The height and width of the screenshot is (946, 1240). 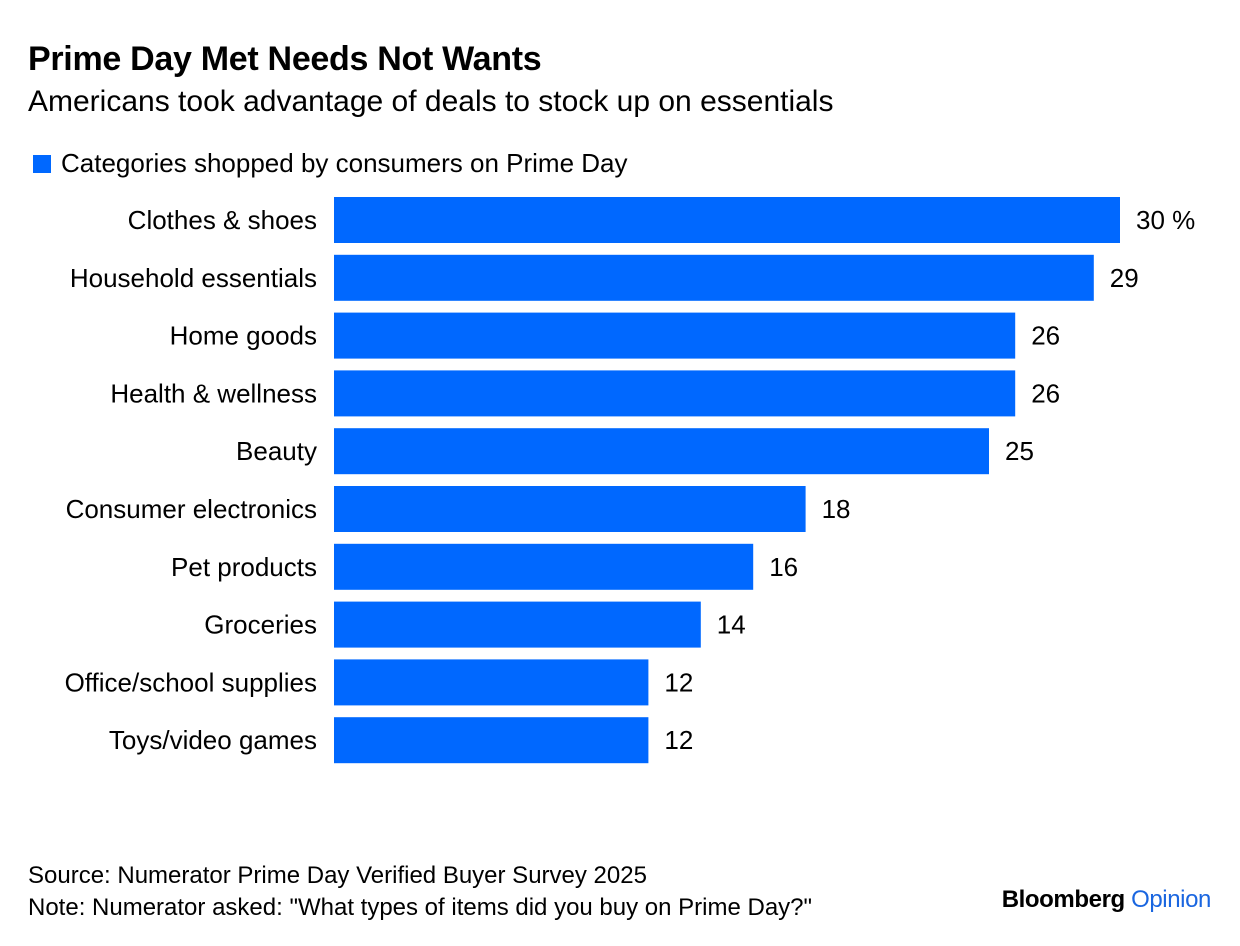 What do you see at coordinates (191, 509) in the screenshot?
I see `category-label: Consumer electronics` at bounding box center [191, 509].